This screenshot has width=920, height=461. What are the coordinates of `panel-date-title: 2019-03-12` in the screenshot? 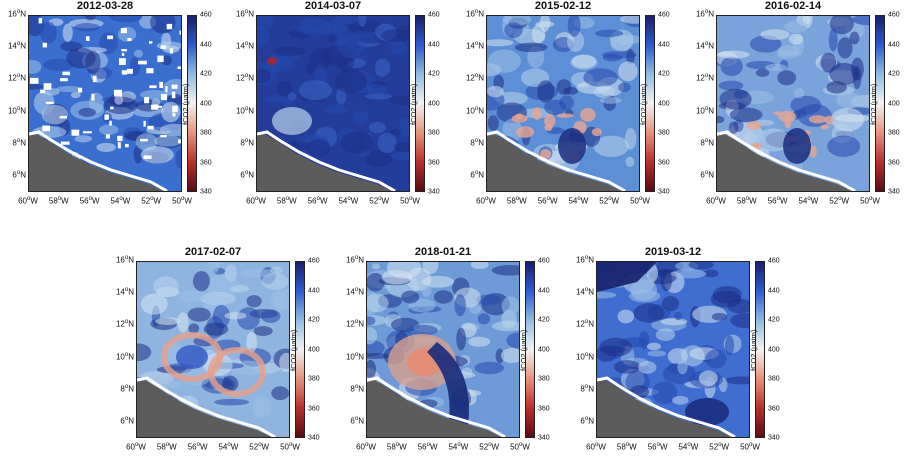 It's located at (673, 252).